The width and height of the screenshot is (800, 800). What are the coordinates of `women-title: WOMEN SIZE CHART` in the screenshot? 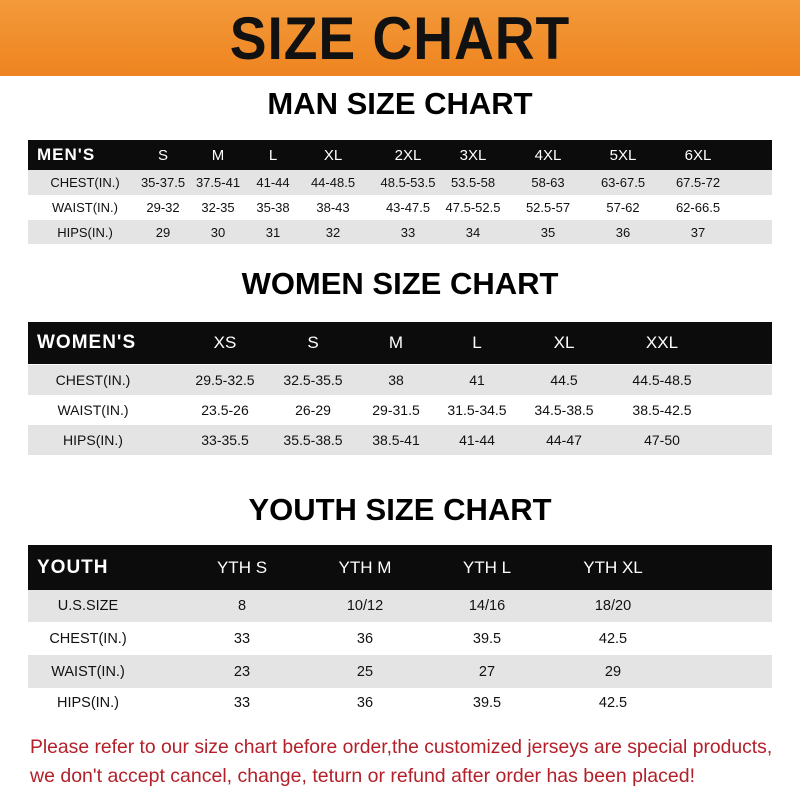 It's located at (400, 283).